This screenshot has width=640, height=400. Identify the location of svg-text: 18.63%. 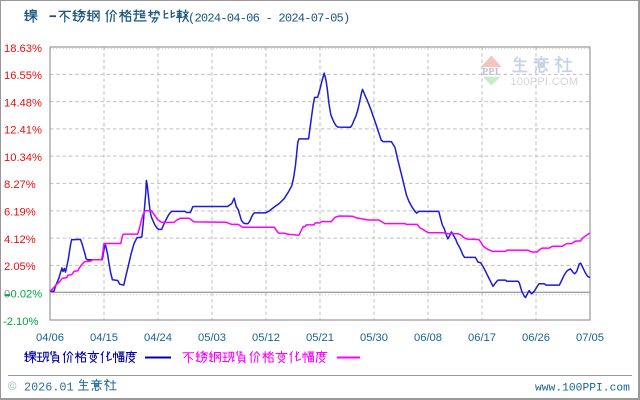
(23, 49).